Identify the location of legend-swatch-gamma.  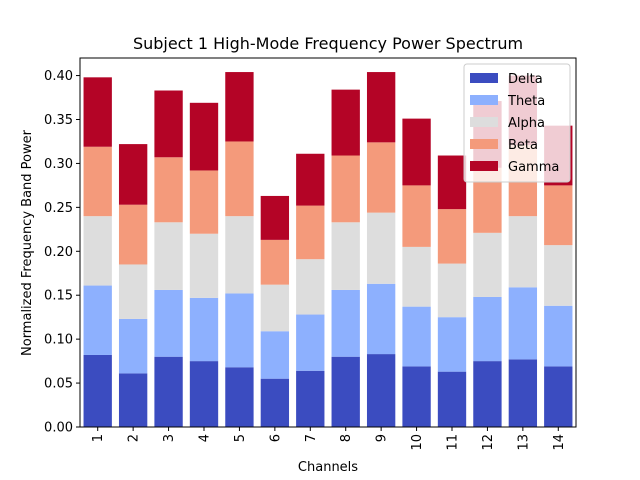
(484, 166).